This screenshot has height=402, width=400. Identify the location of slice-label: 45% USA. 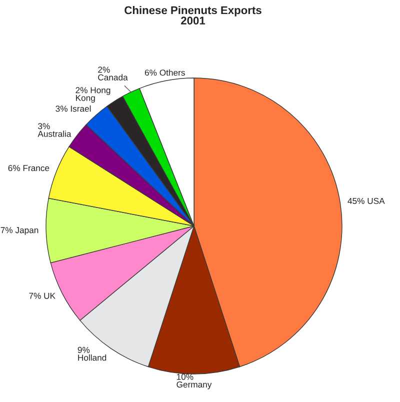
(366, 201).